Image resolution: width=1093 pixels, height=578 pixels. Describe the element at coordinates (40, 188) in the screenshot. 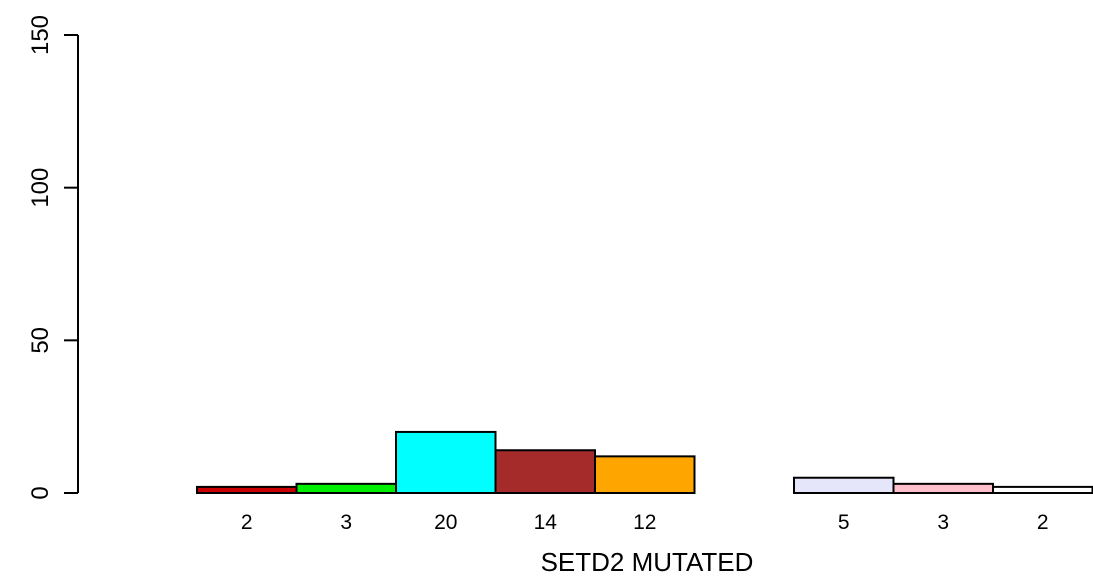

I see `y-tick-label-100: 100` at that location.